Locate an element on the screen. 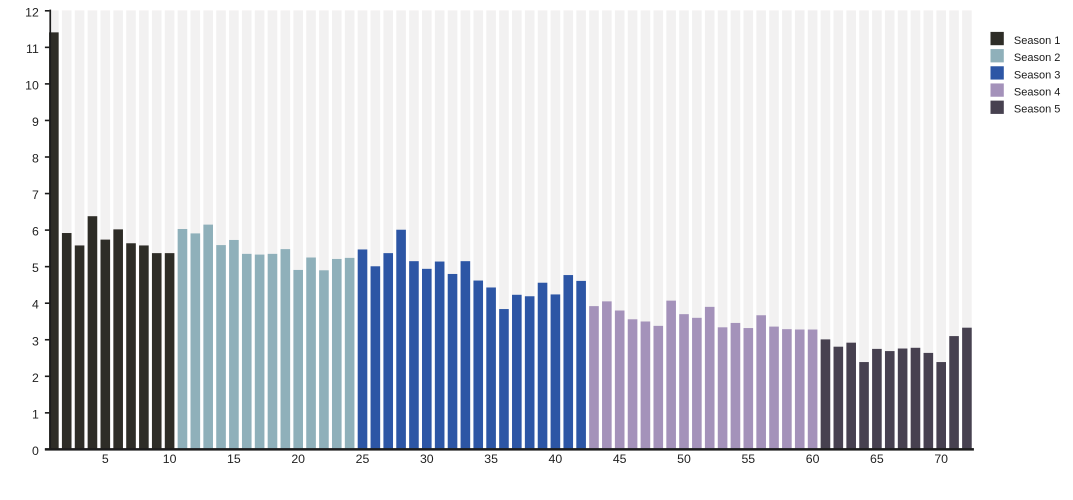 This screenshot has height=500, width=1073. svg-text: 30 is located at coordinates (427, 459).